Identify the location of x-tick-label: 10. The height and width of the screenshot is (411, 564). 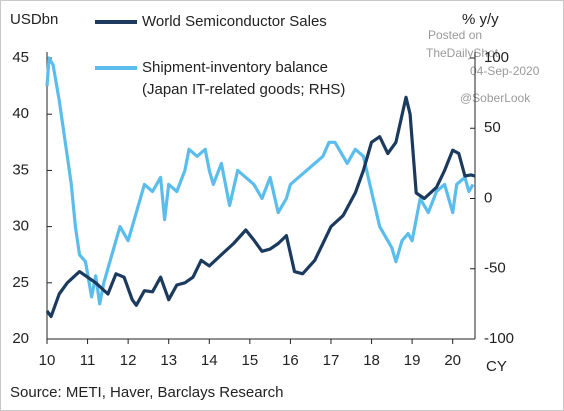
(47, 360).